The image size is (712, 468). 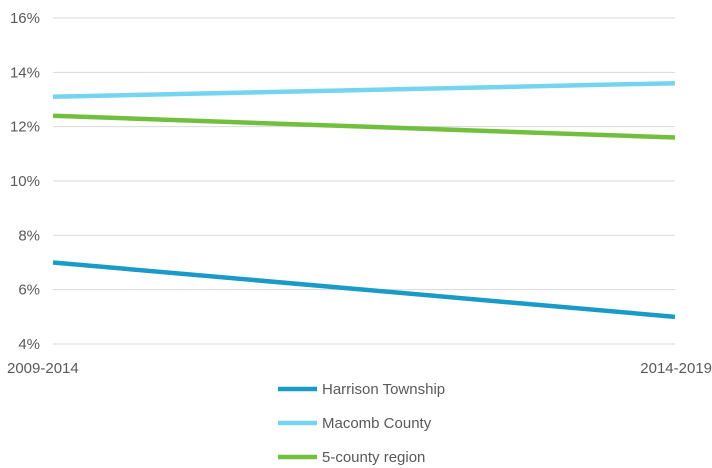 I want to click on y-tick-label: 6%, so click(x=29, y=290).